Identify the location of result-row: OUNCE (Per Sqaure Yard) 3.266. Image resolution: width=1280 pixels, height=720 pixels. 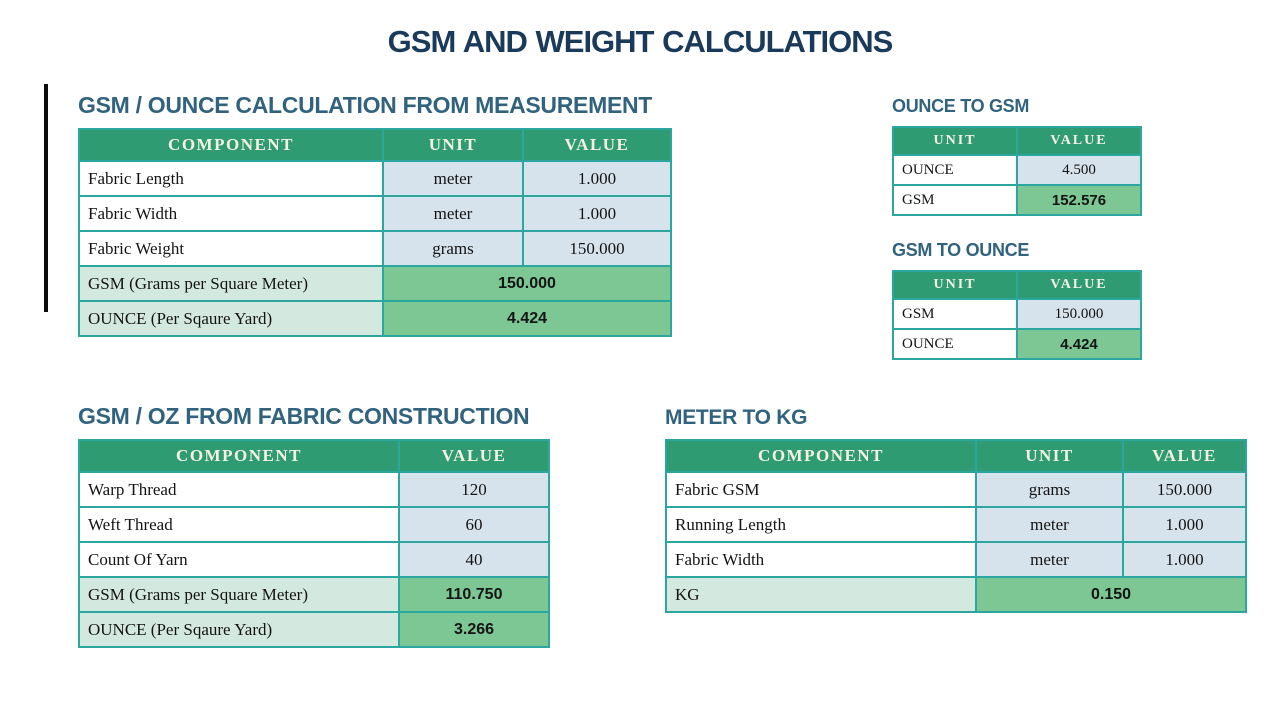
(314, 629).